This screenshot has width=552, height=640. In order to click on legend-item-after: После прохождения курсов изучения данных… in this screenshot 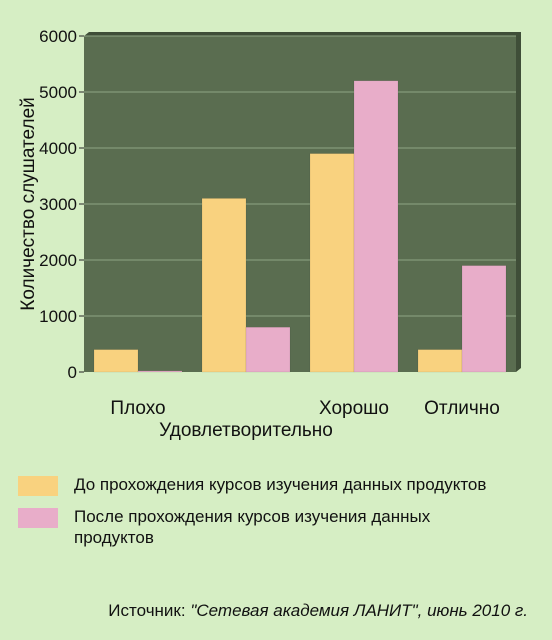, I will do `click(278, 527)`.